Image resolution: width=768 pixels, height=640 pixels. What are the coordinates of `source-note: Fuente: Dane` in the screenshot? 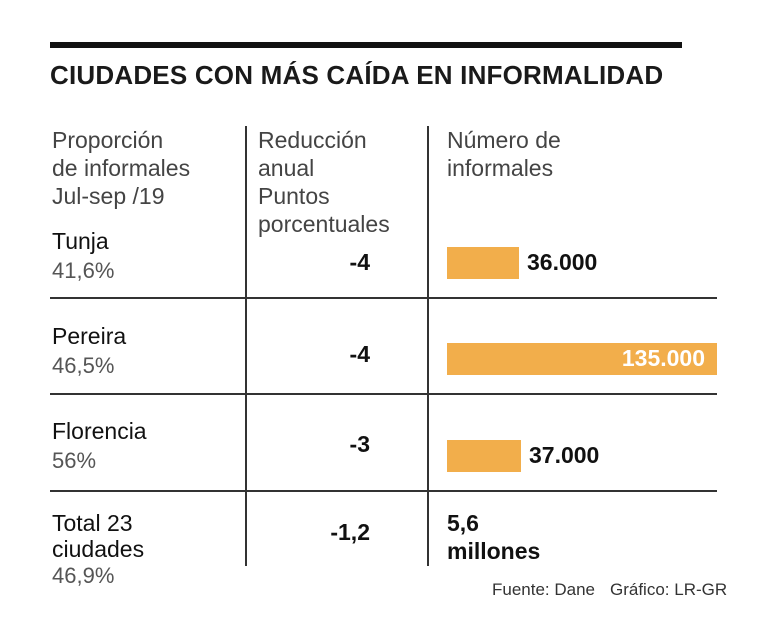 It's located at (544, 589).